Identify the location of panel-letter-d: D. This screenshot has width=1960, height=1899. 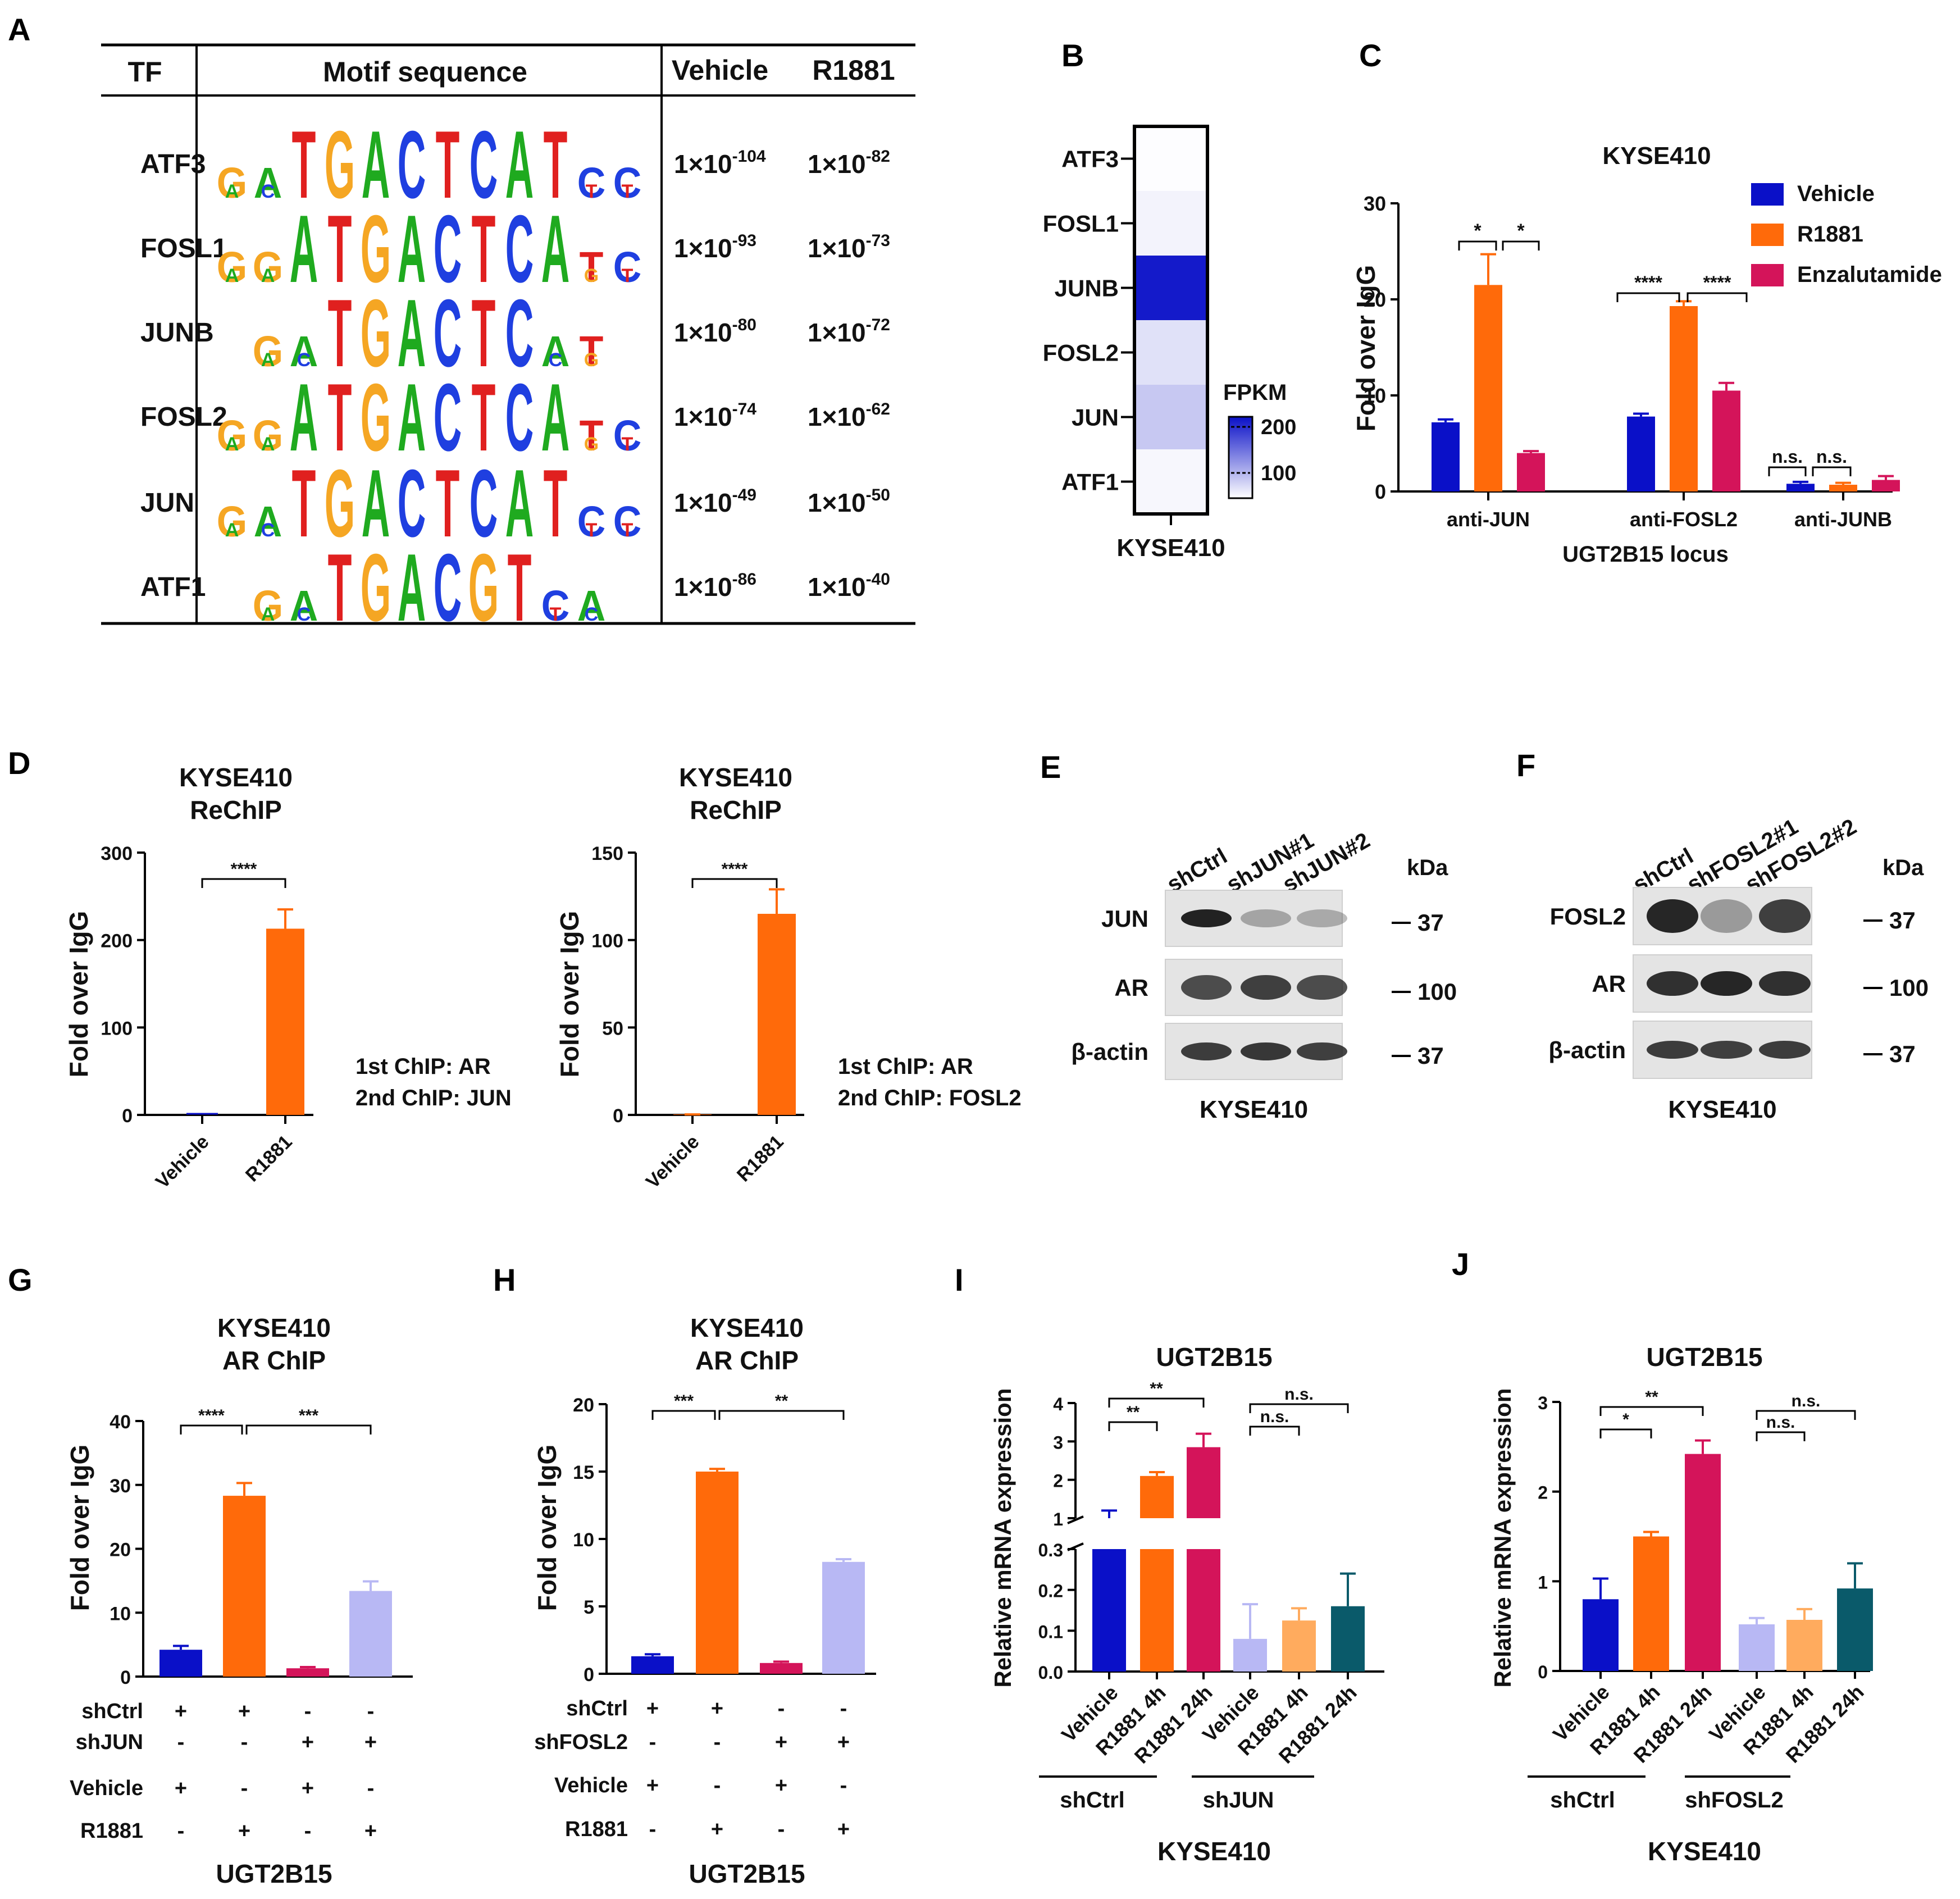
(19, 763).